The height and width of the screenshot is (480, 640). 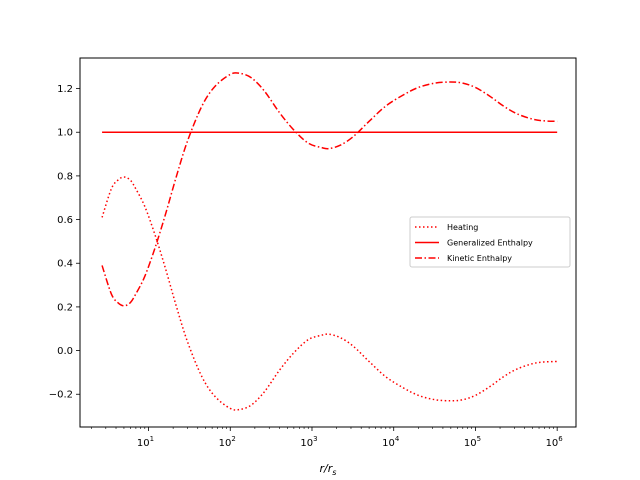 I want to click on y-tick-label: 0.2, so click(x=65, y=307).